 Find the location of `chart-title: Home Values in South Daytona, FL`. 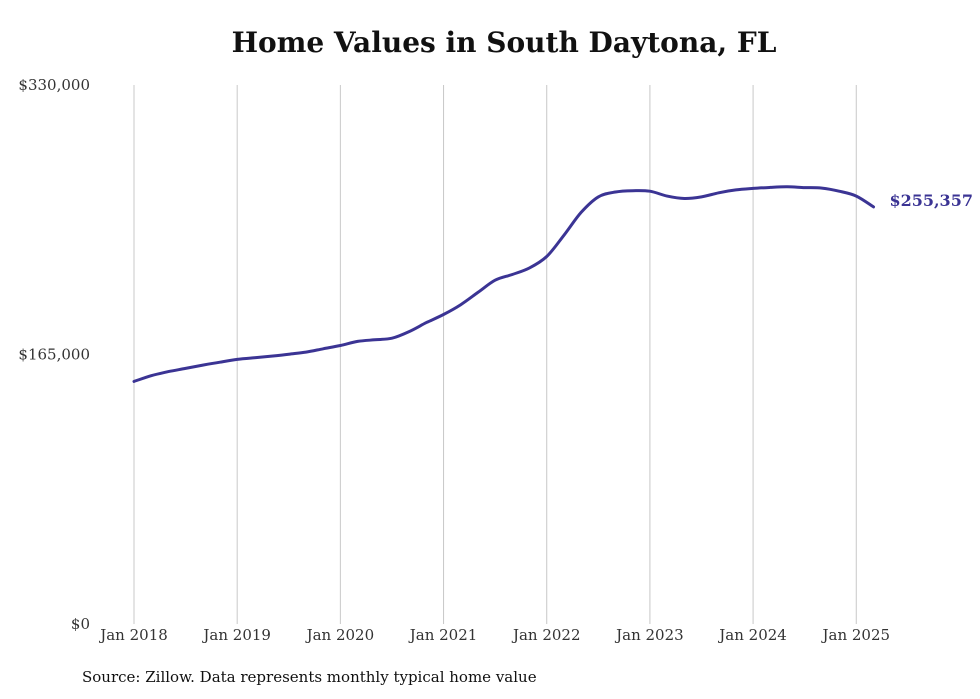

chart-title: Home Values in South Daytona, FL is located at coordinates (504, 42).